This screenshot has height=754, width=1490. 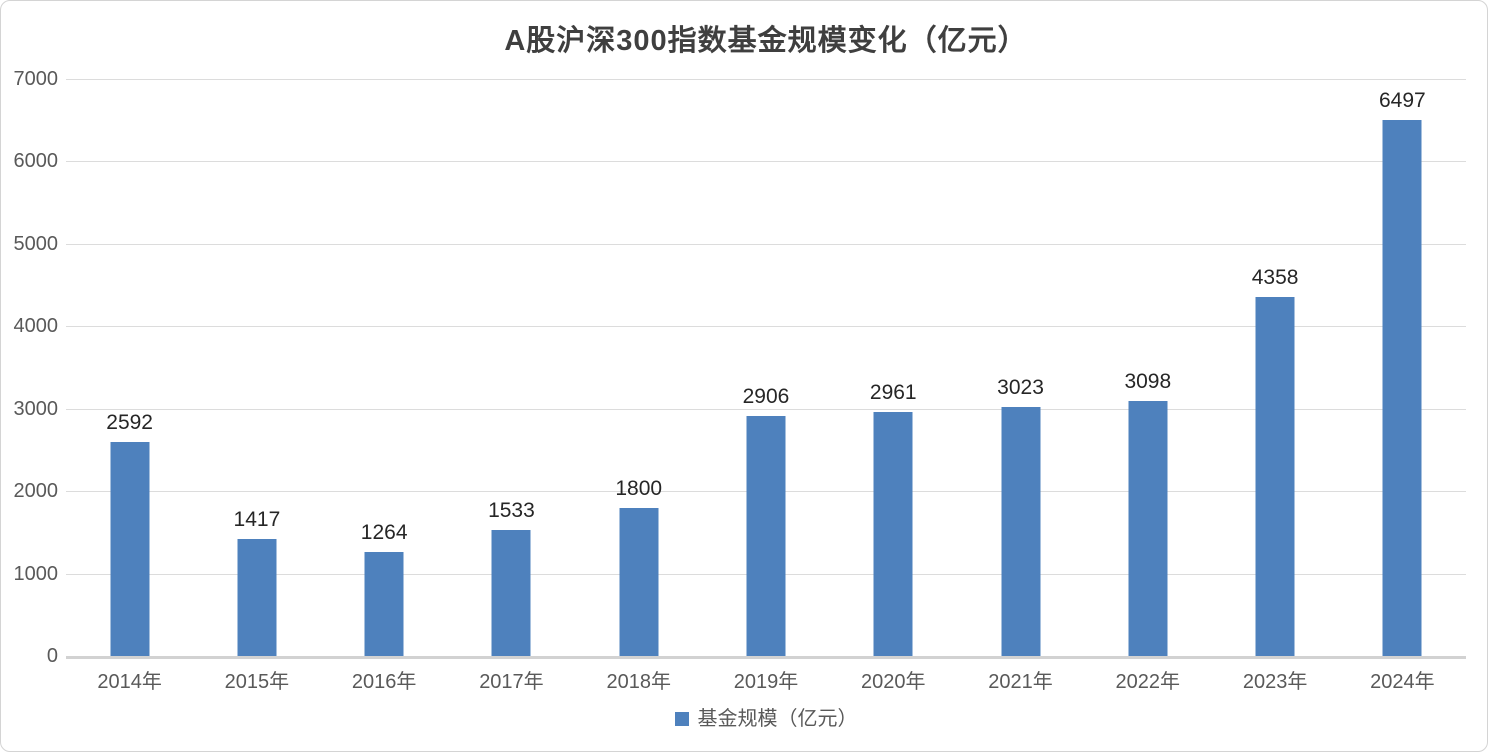 I want to click on y-axis-tick-label: 3000, so click(x=36, y=408).